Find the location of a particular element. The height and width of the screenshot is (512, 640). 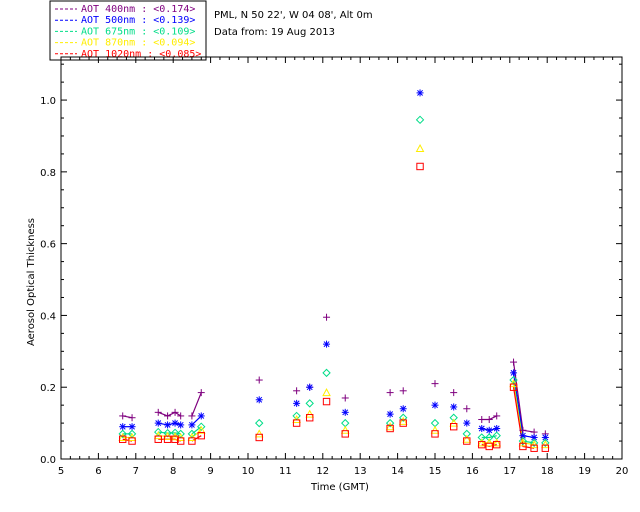

x-tick-label: 12 is located at coordinates (322, 471).